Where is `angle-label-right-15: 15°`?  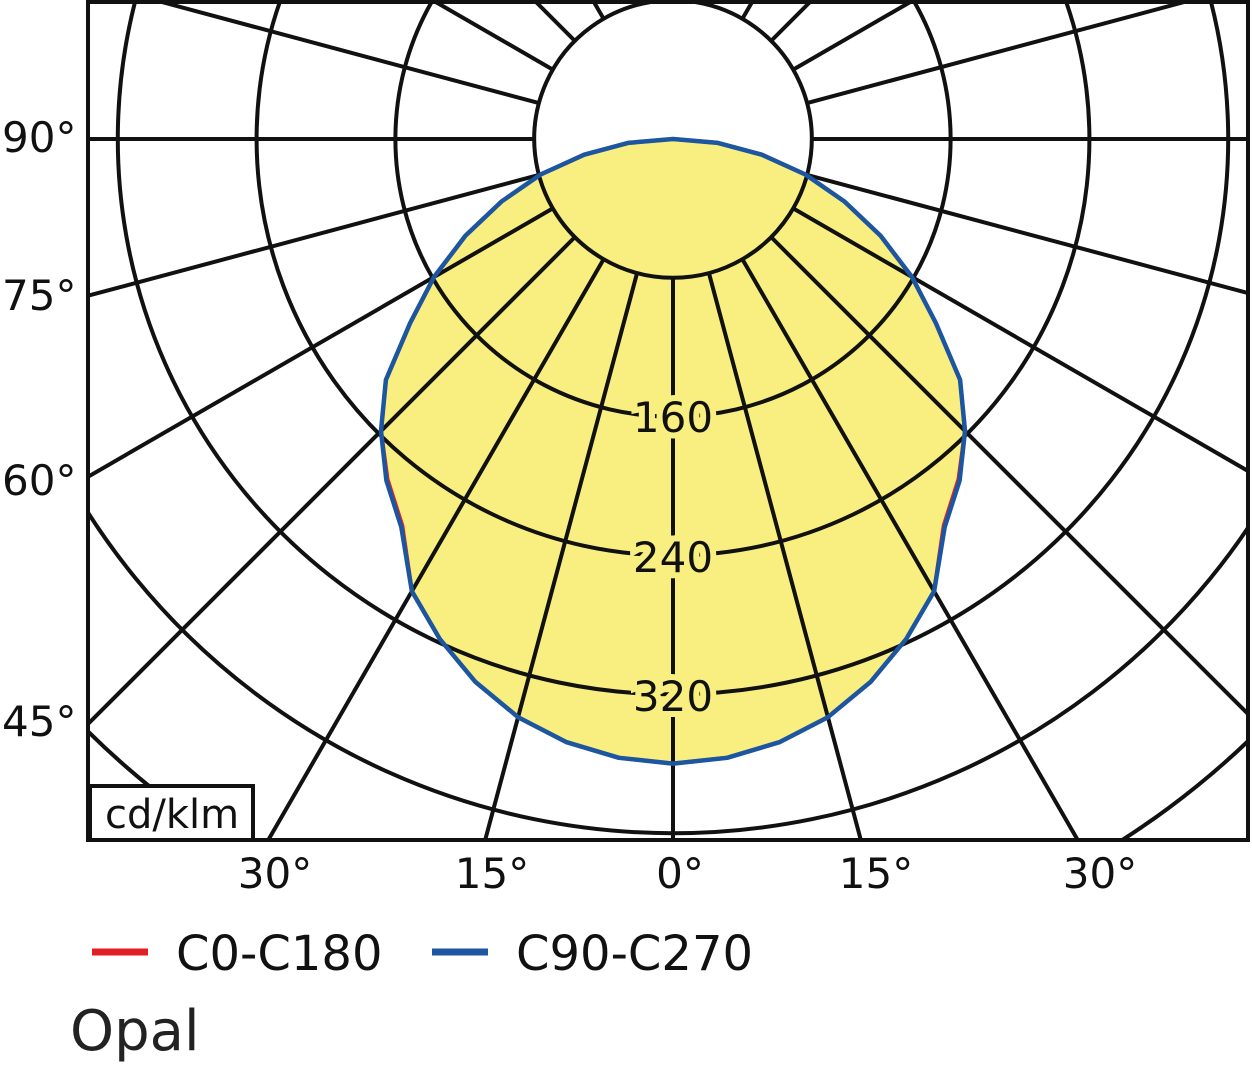 angle-label-right-15: 15° is located at coordinates (876, 873).